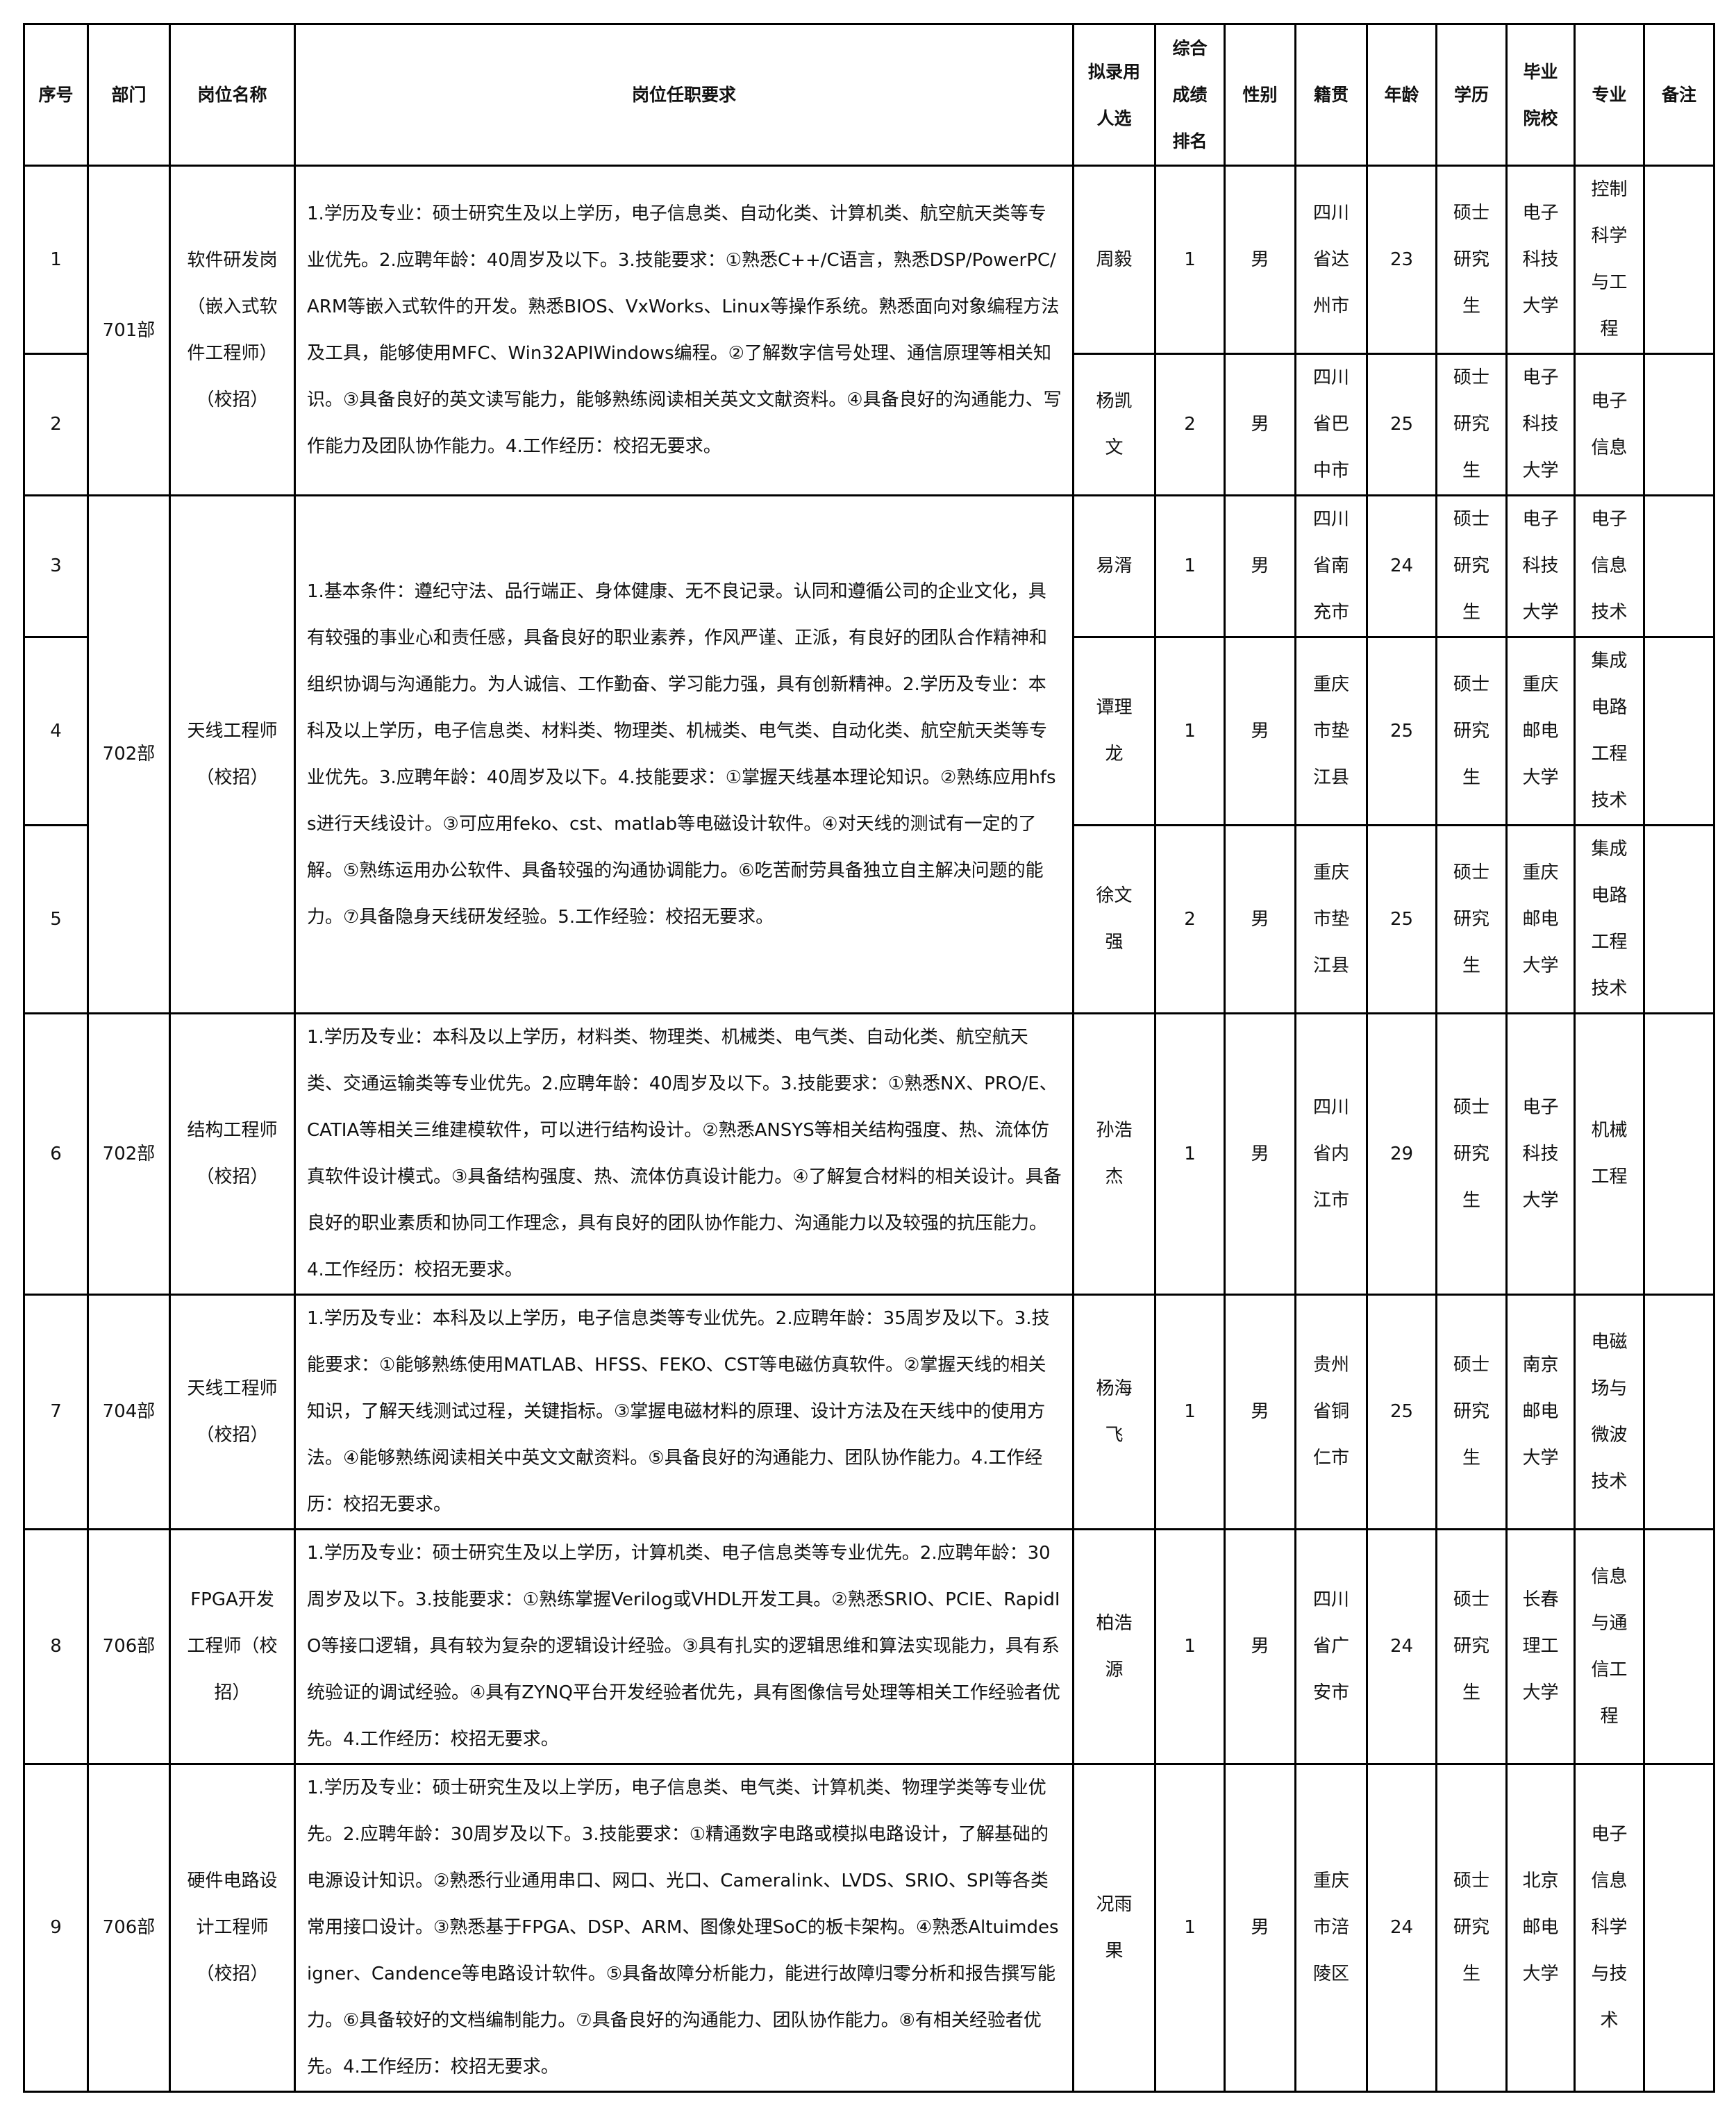 This screenshot has height=2108, width=1736. What do you see at coordinates (1679, 95) in the screenshot?
I see `header-col-note: 备注` at bounding box center [1679, 95].